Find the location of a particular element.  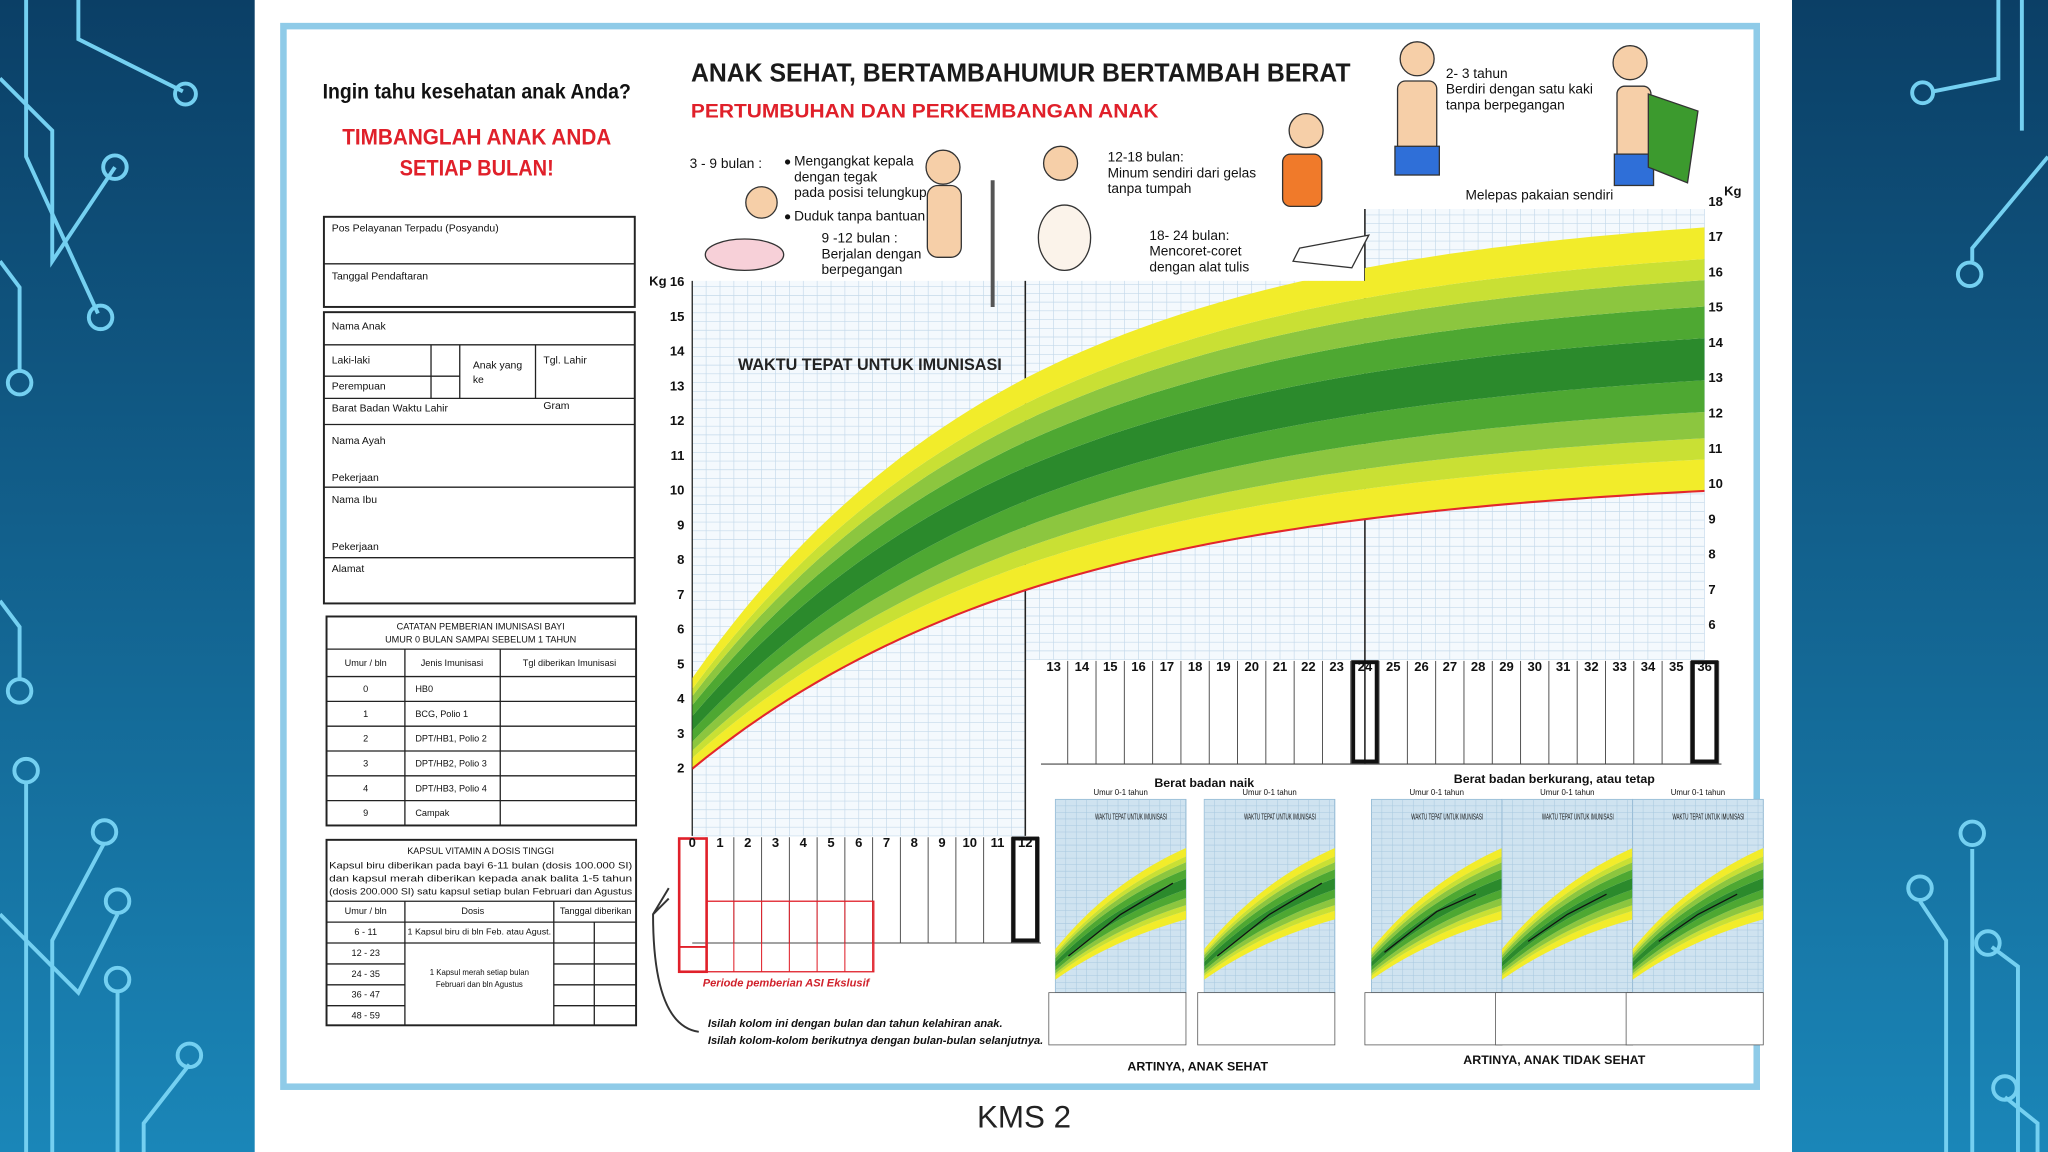

month-label: 33 is located at coordinates (1619, 666).